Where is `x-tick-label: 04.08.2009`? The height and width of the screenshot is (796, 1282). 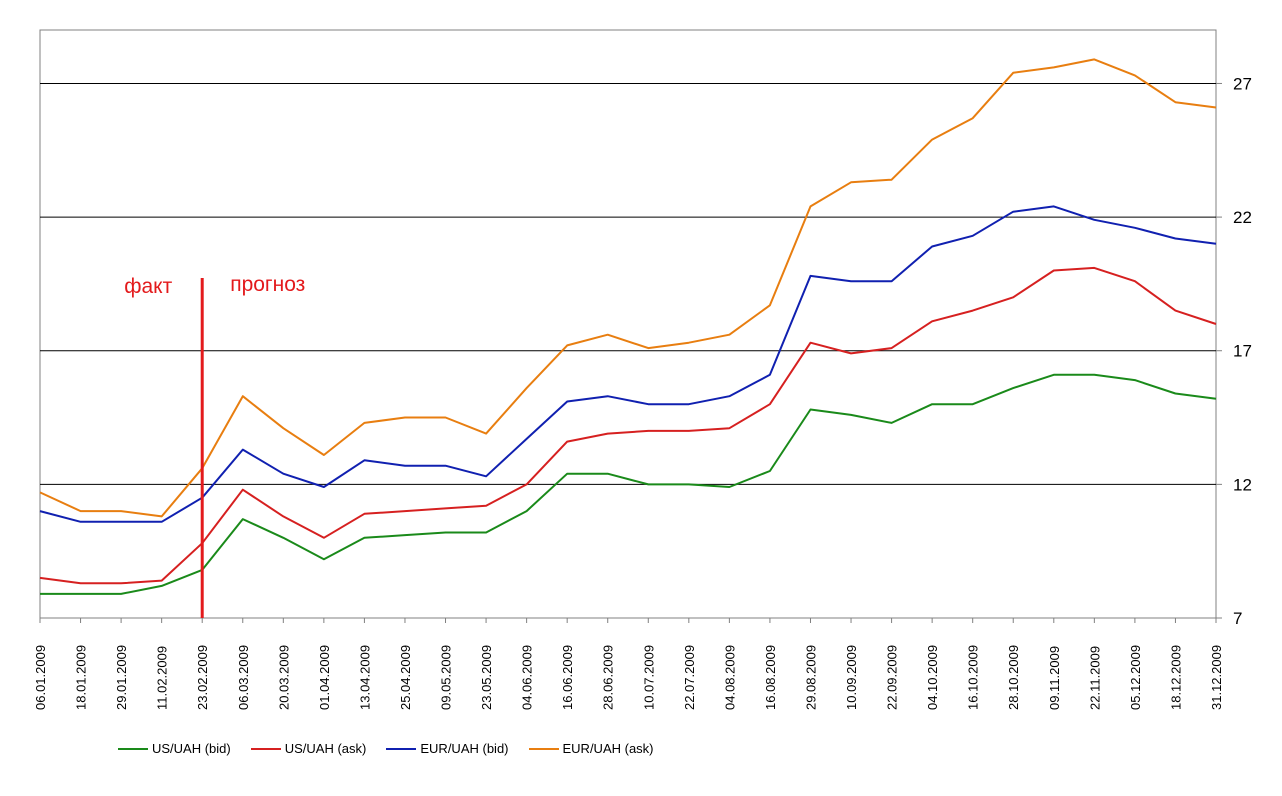
x-tick-label: 04.08.2009 is located at coordinates (729, 677).